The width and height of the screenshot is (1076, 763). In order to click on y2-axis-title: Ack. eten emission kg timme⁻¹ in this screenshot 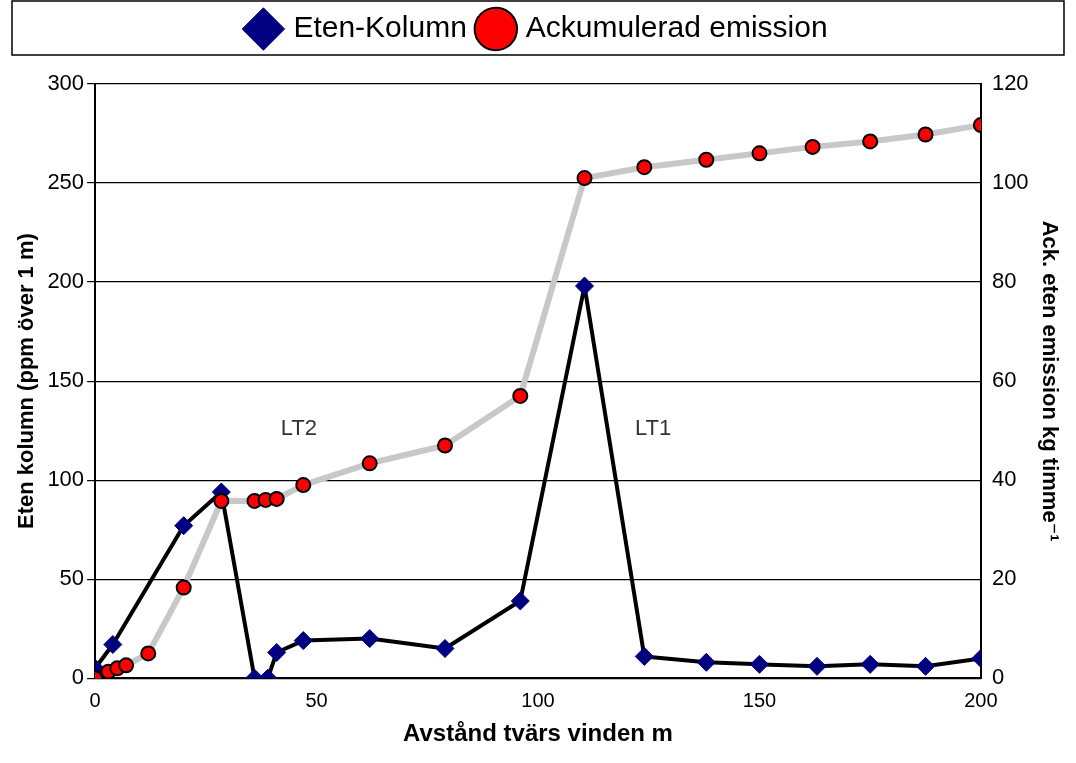, I will do `click(1050, 381)`.